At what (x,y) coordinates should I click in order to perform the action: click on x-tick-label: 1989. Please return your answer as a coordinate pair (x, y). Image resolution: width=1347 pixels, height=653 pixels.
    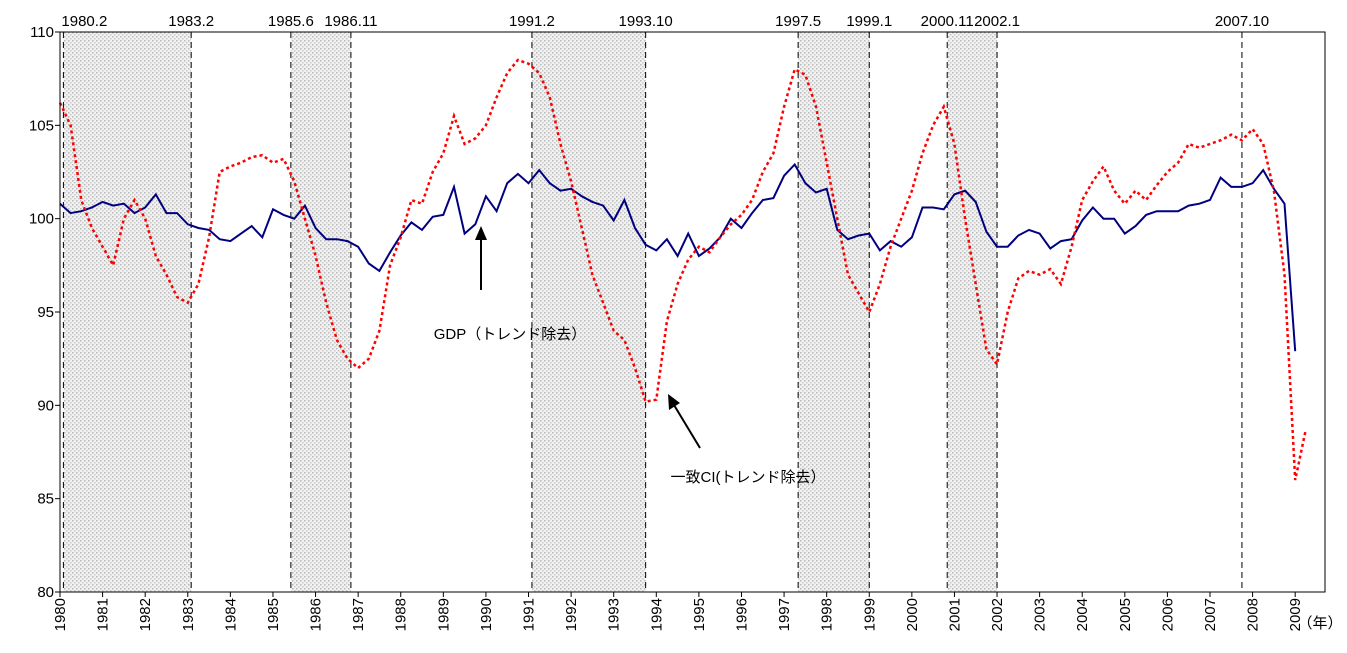
    Looking at the image, I should click on (443, 614).